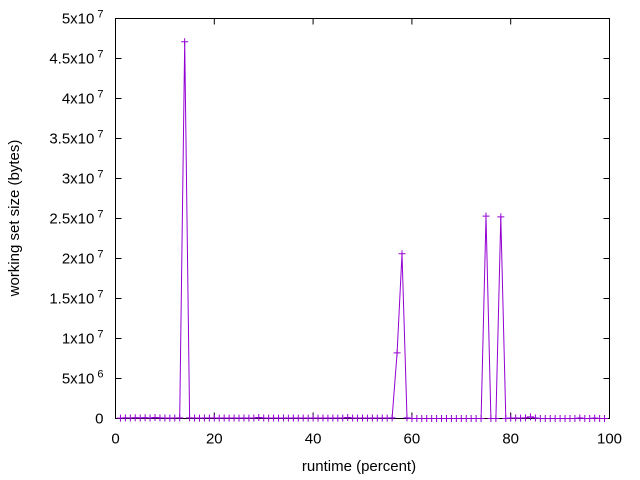 The width and height of the screenshot is (640, 480). I want to click on y-tick-label: 2x10 7, so click(83, 258).